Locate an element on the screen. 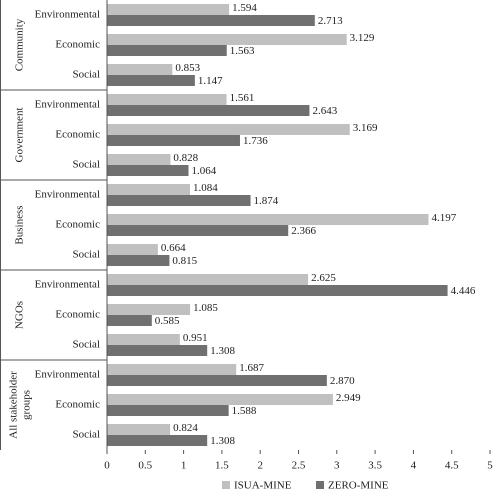  value-label: 1.147 is located at coordinates (210, 81).